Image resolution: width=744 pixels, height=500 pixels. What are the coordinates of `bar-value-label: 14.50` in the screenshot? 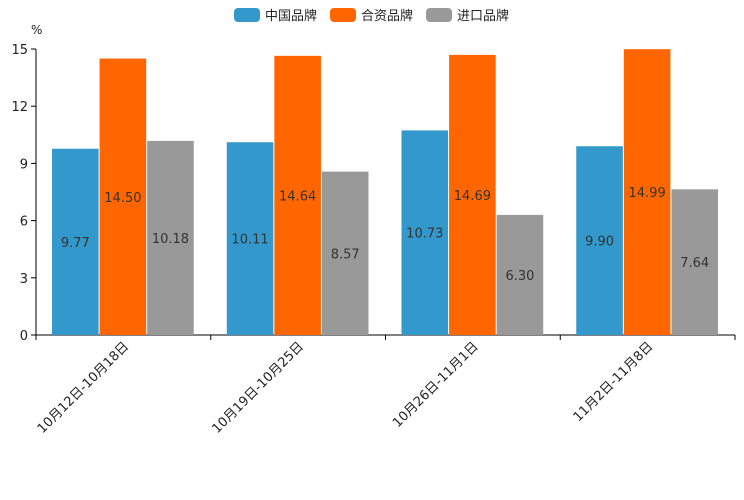 It's located at (122, 198).